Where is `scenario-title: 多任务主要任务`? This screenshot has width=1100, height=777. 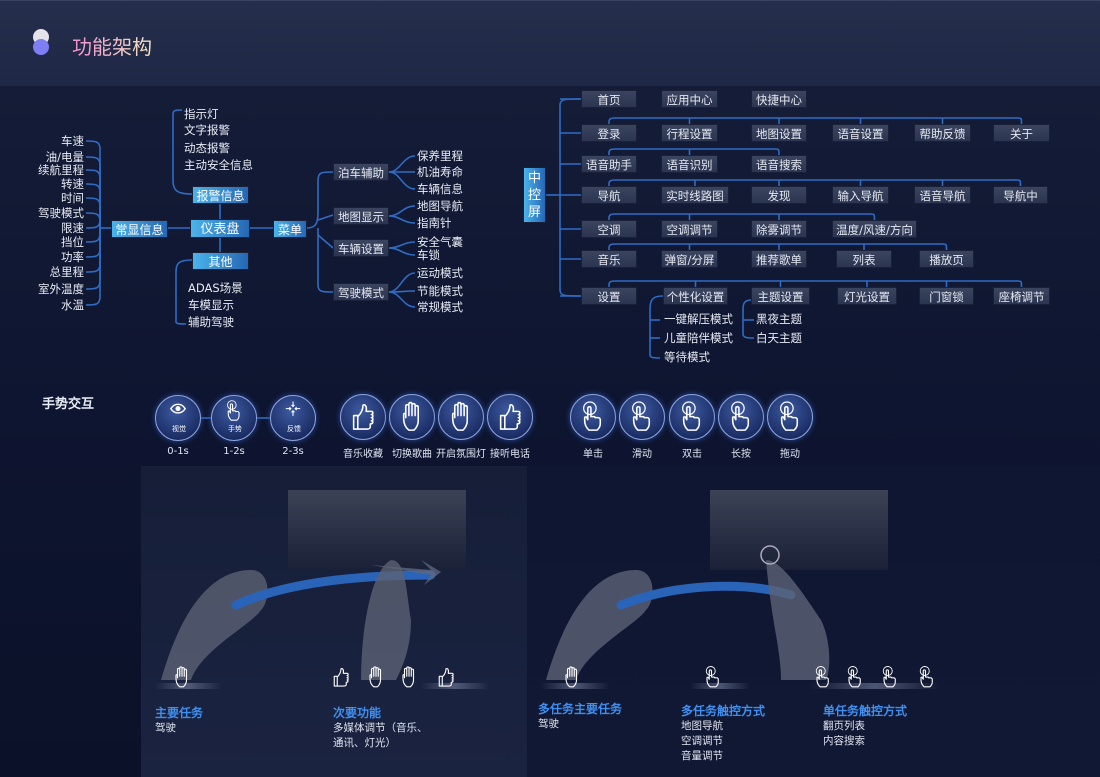 scenario-title: 多任务主要任务 is located at coordinates (580, 709).